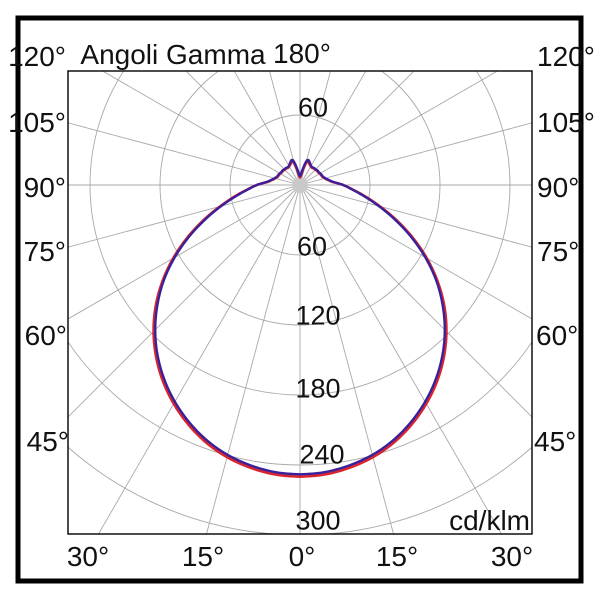 The height and width of the screenshot is (600, 600). What do you see at coordinates (322, 454) in the screenshot?
I see `radial-tick-label-240: 240` at bounding box center [322, 454].